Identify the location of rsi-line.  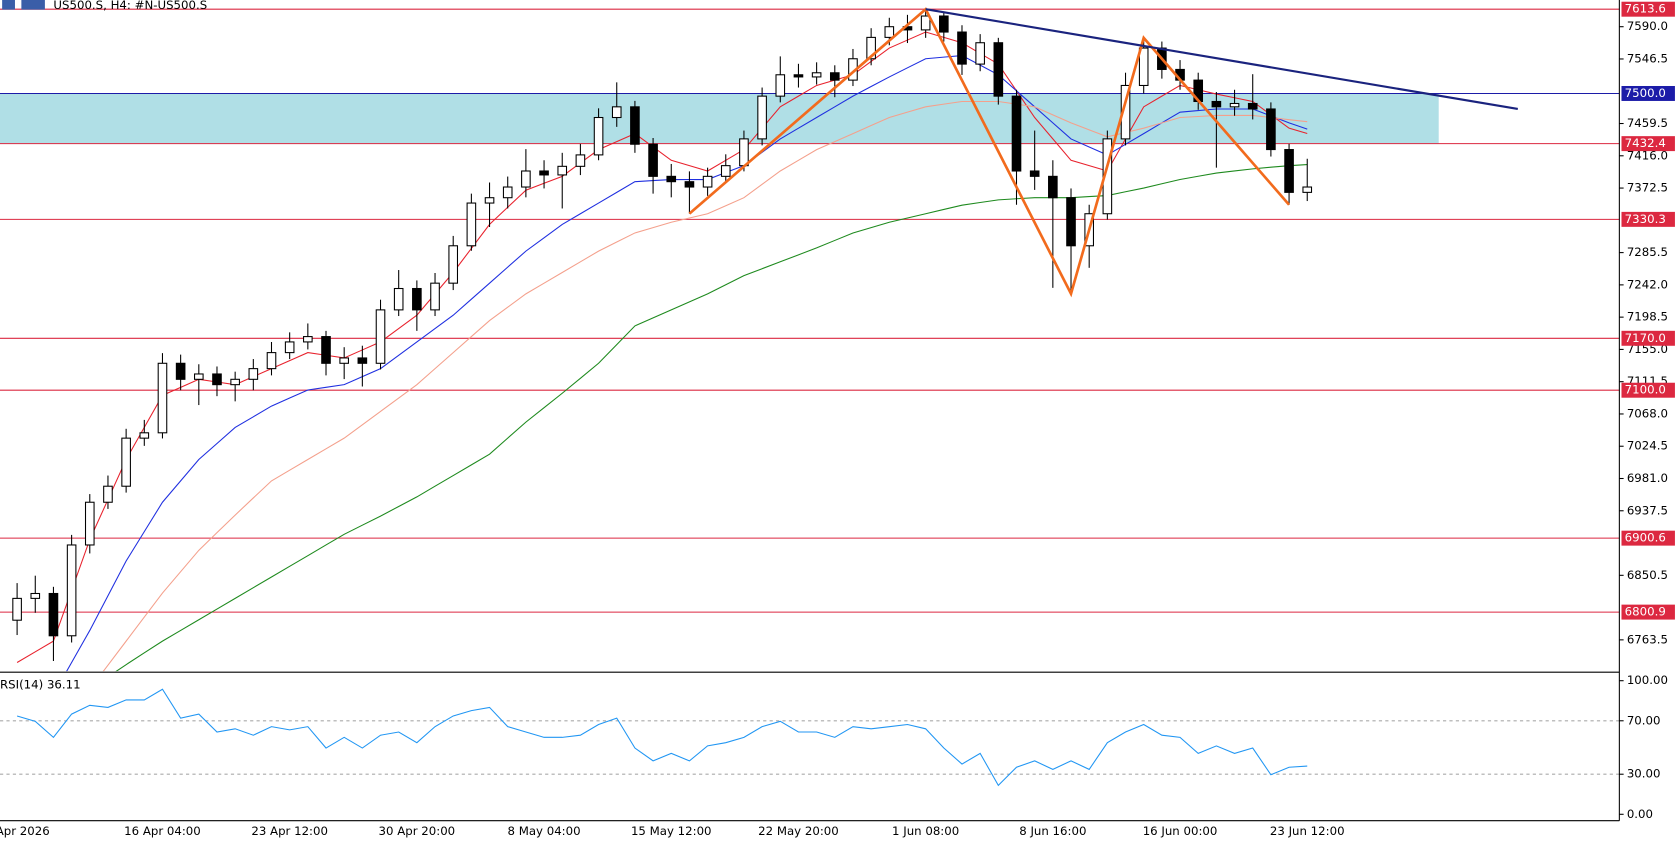
(662, 737).